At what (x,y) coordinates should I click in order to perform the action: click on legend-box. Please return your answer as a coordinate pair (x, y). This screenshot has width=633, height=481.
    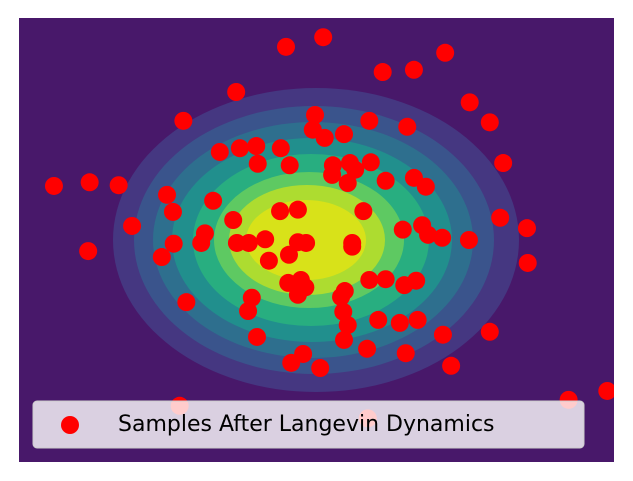
    Looking at the image, I should click on (308, 424).